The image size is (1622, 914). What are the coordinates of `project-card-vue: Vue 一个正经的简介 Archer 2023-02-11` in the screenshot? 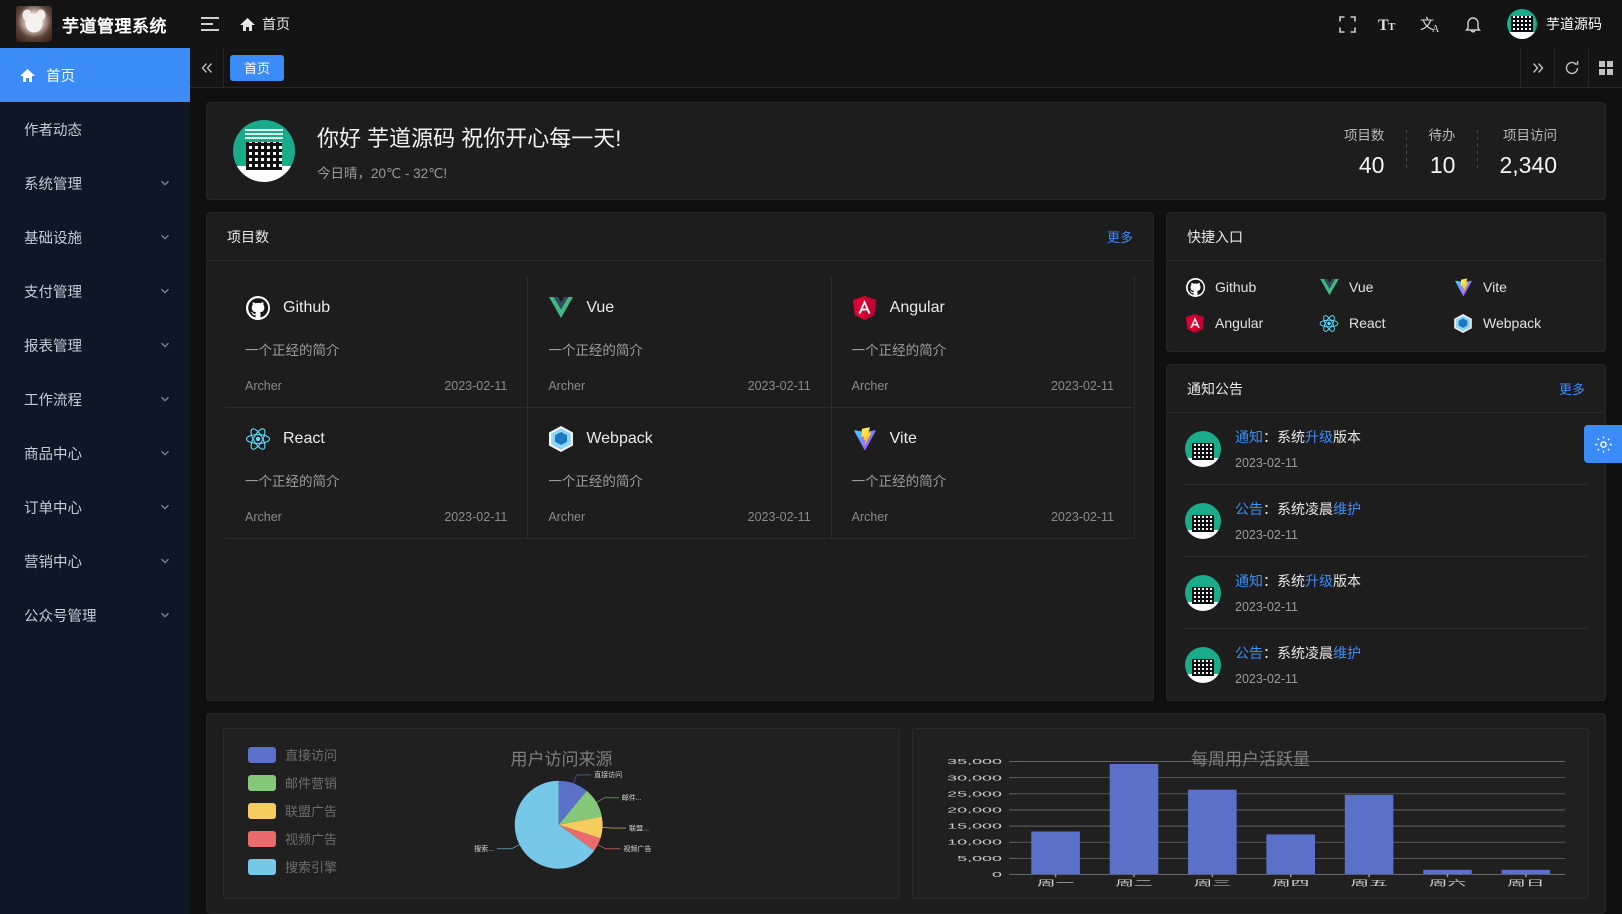 It's located at (680, 342).